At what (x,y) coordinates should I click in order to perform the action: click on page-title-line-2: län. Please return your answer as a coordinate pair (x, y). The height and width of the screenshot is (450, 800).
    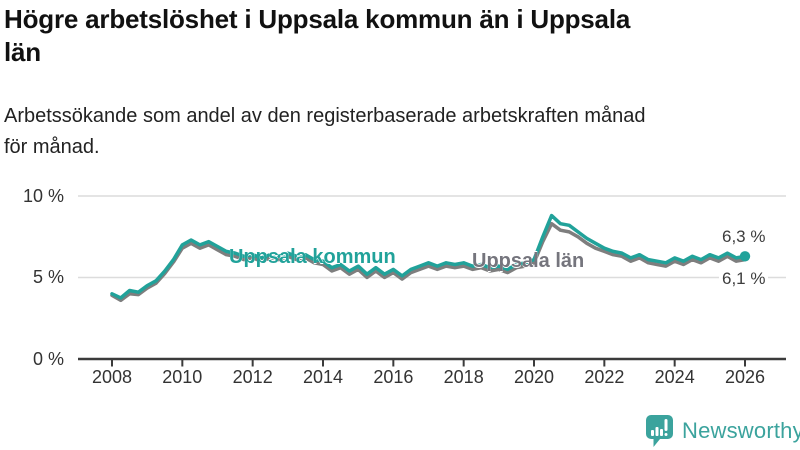
    Looking at the image, I should click on (22, 52).